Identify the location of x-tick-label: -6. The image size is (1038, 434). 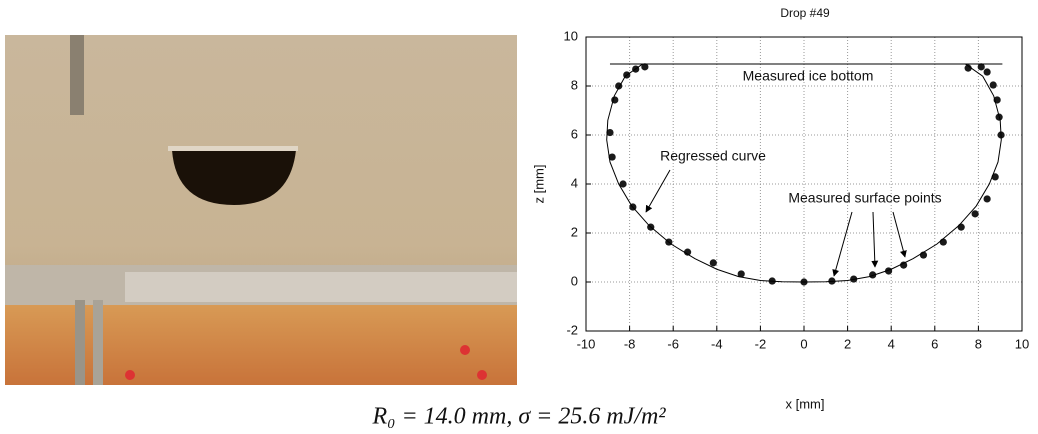
(673, 343).